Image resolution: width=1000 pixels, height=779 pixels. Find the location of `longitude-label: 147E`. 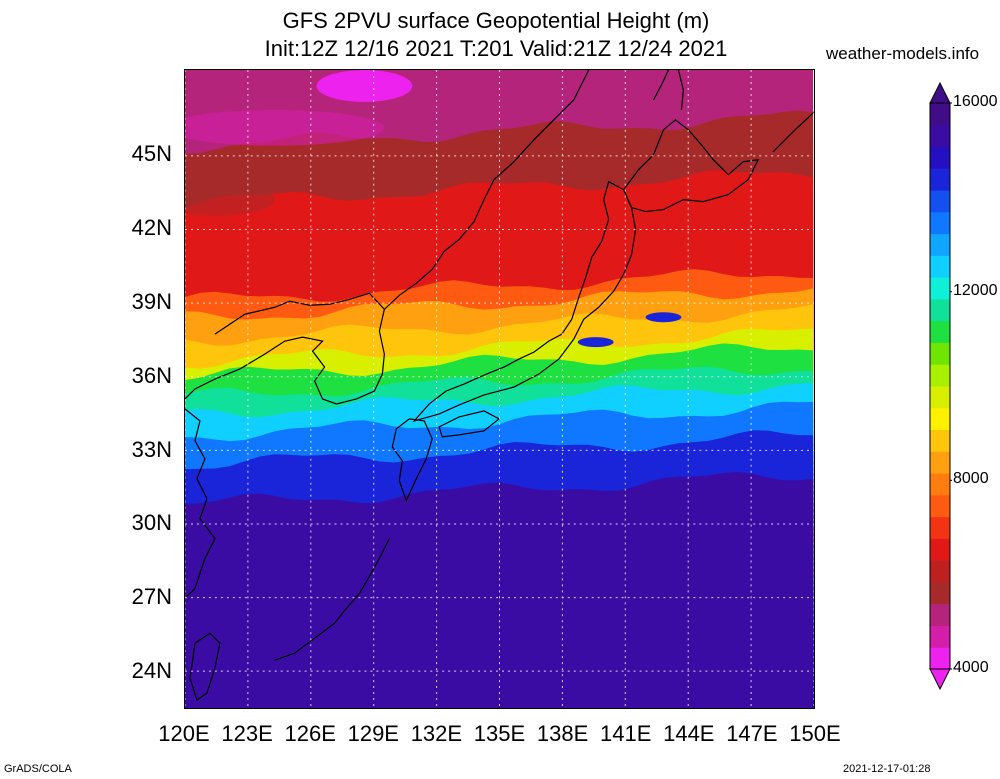

longitude-label: 147E is located at coordinates (752, 733).